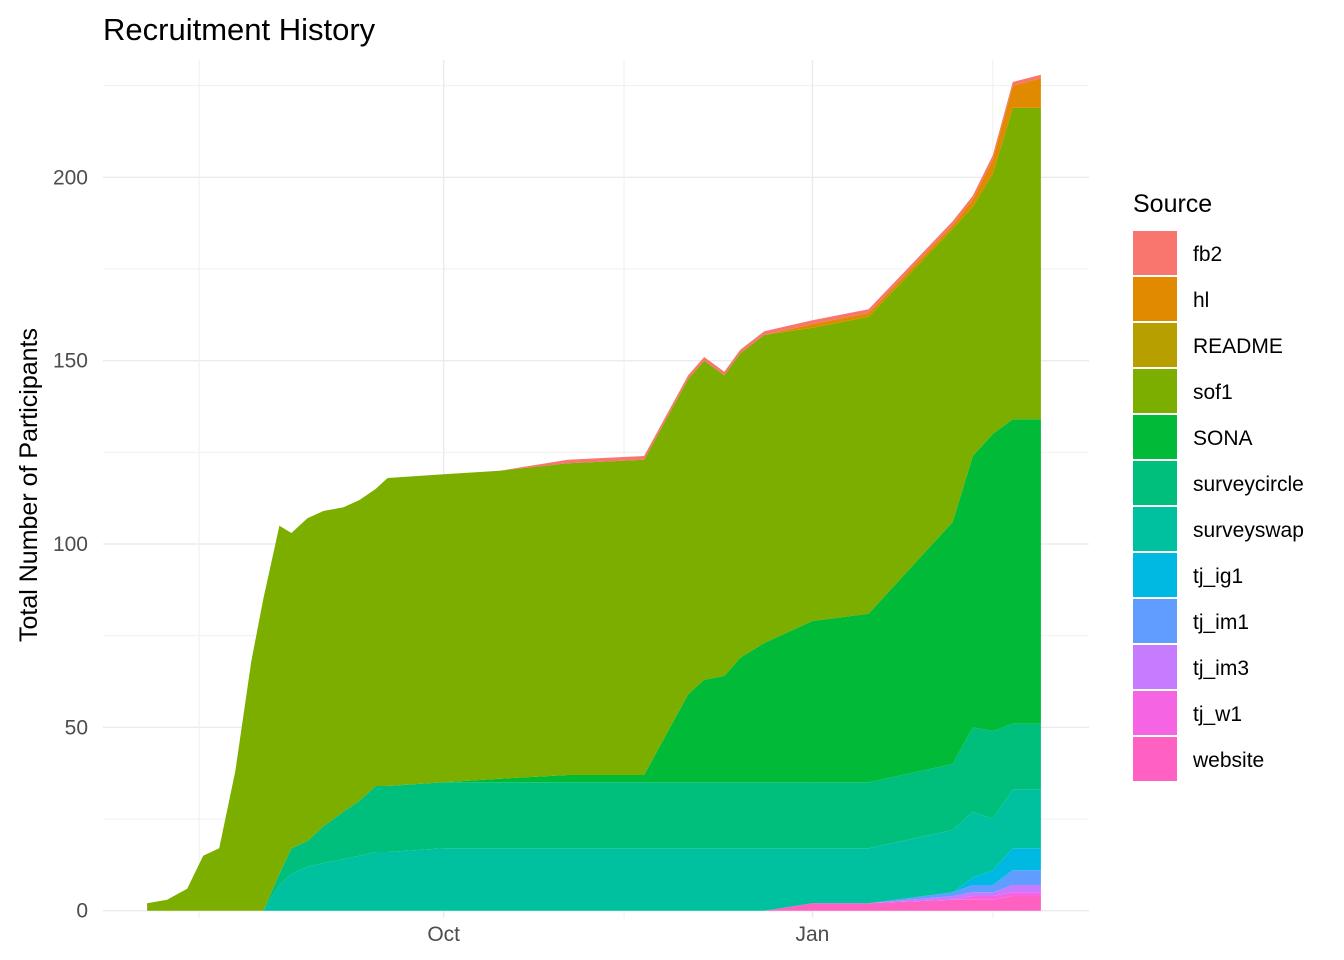  What do you see at coordinates (1213, 392) in the screenshot?
I see `legend-label-sof1: sof1` at bounding box center [1213, 392].